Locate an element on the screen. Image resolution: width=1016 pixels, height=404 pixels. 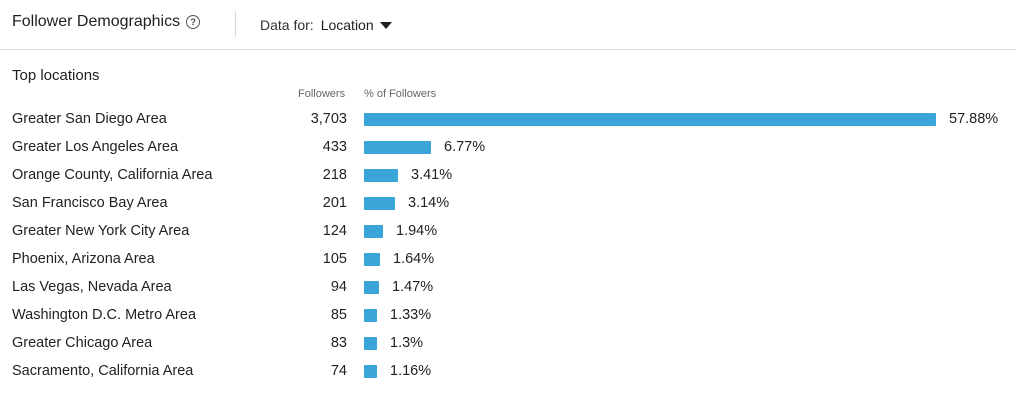
data-for-filter: Data for: Location is located at coordinates (326, 25).